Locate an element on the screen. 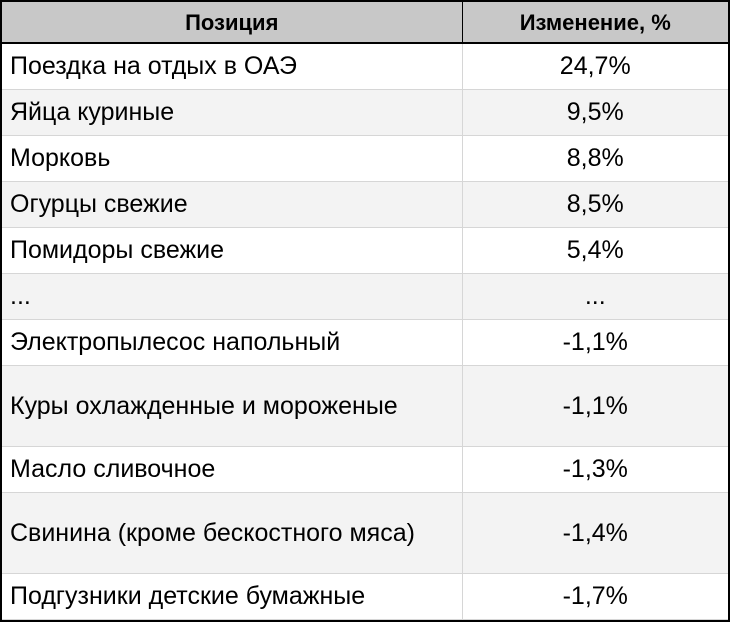 This screenshot has height=622, width=730. row-change: -1,4% is located at coordinates (595, 533).